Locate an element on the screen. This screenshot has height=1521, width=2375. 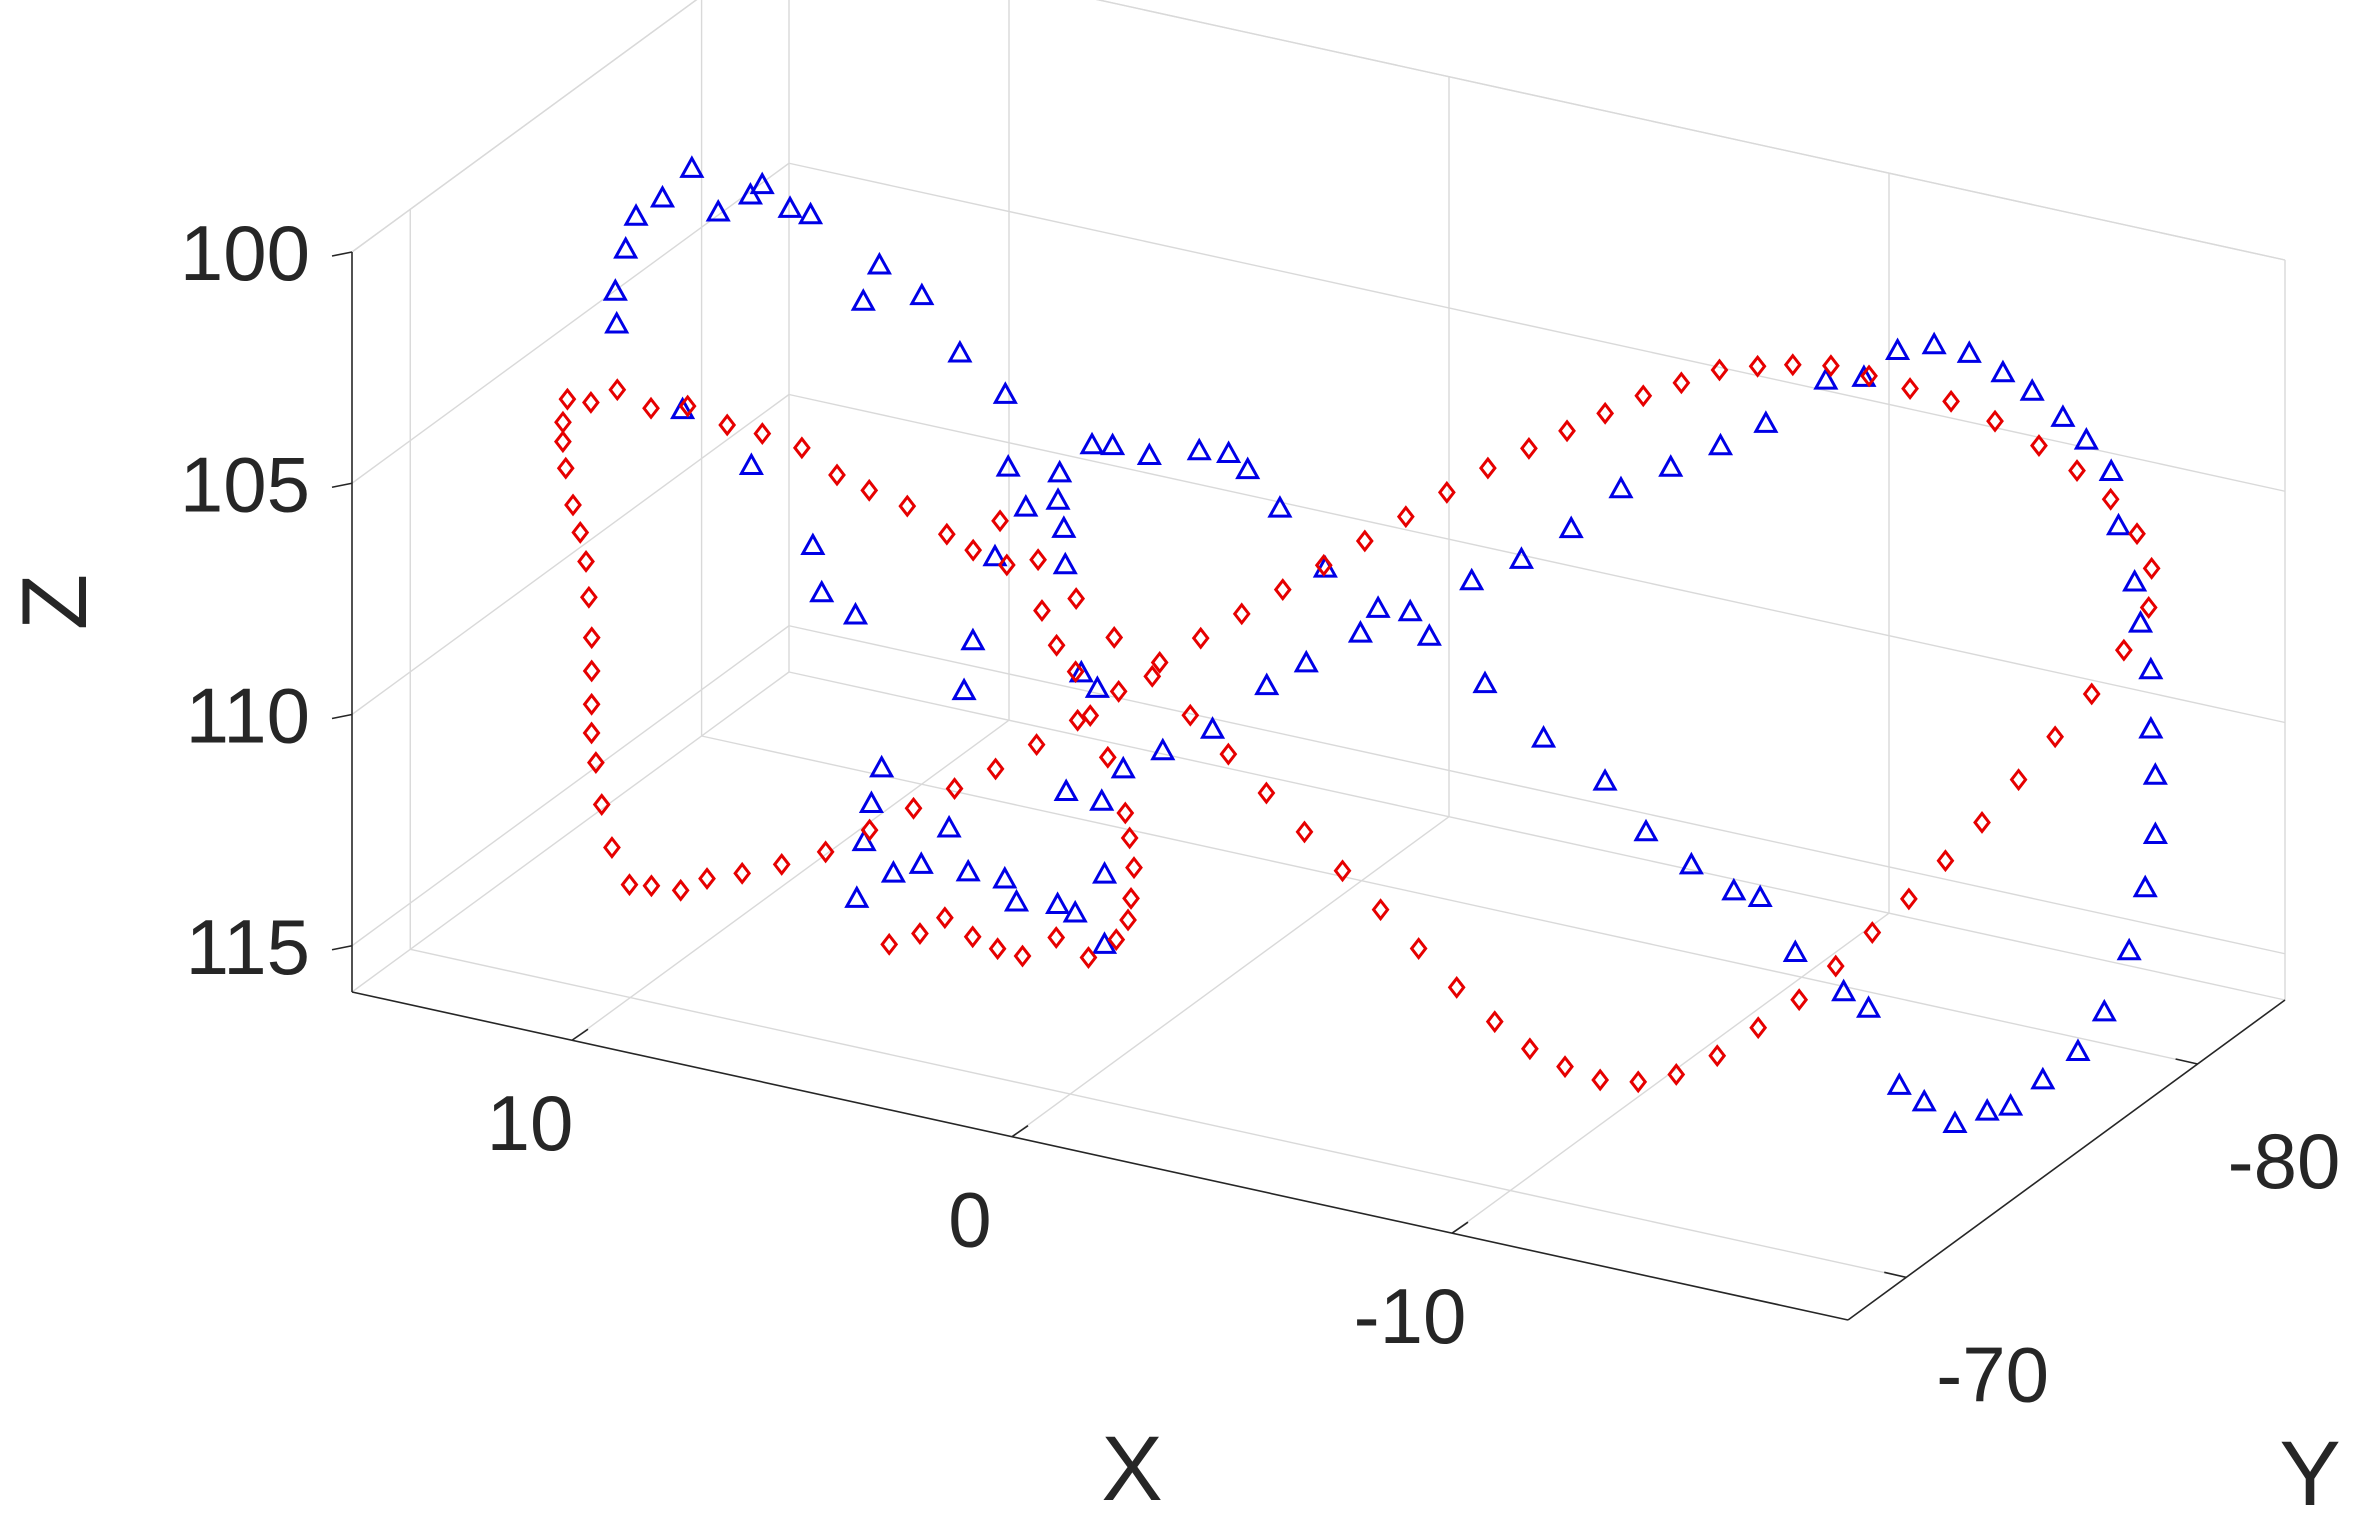
x-axis-label: X is located at coordinates (1131, 1469).